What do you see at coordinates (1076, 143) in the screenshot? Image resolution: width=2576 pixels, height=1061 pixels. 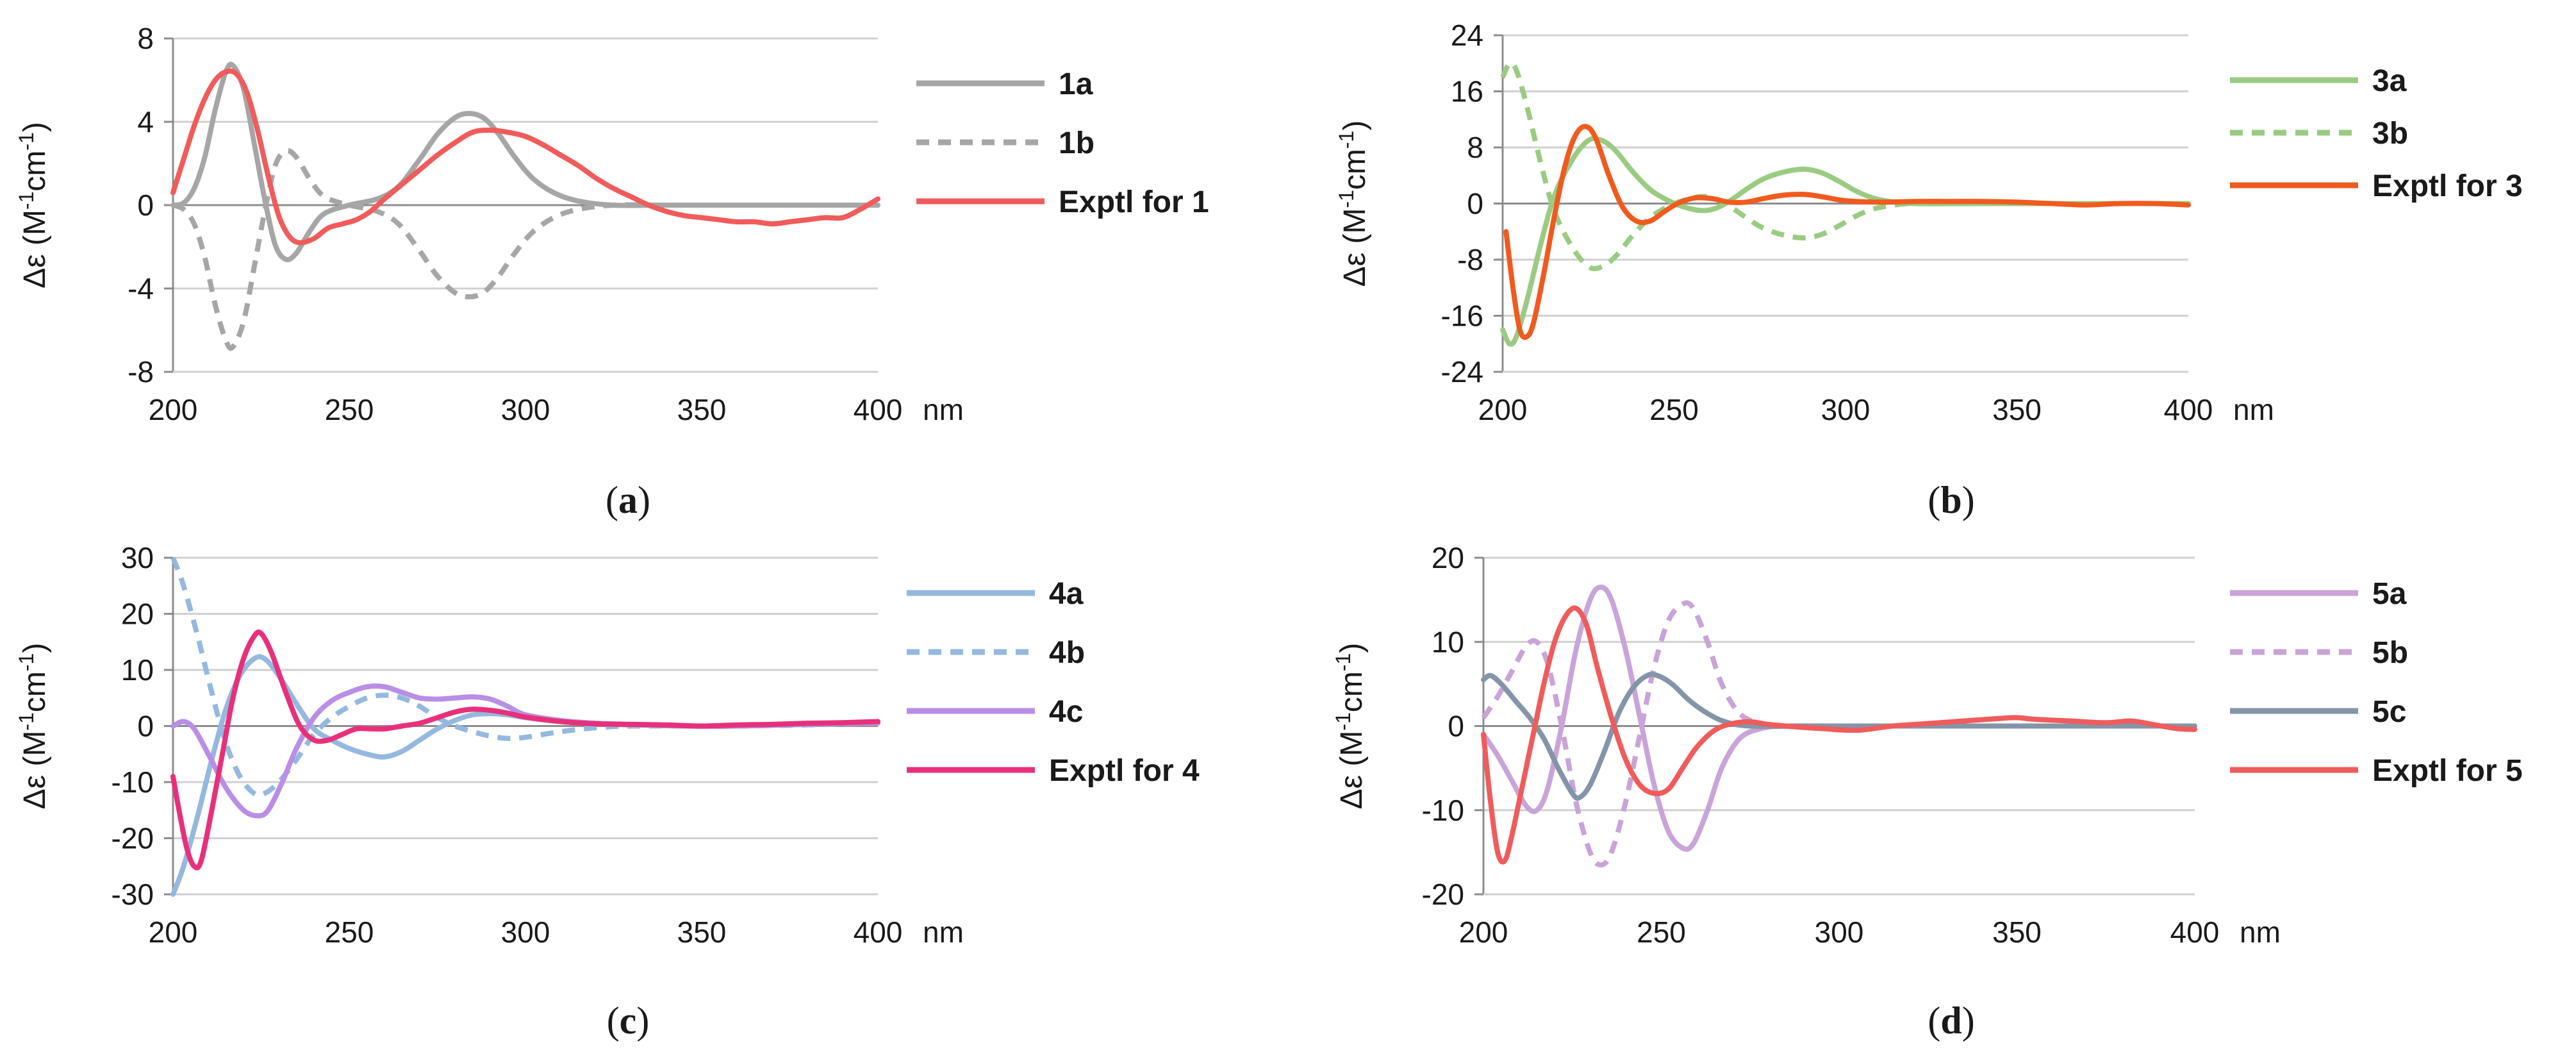 I see `legend-label: 1b` at bounding box center [1076, 143].